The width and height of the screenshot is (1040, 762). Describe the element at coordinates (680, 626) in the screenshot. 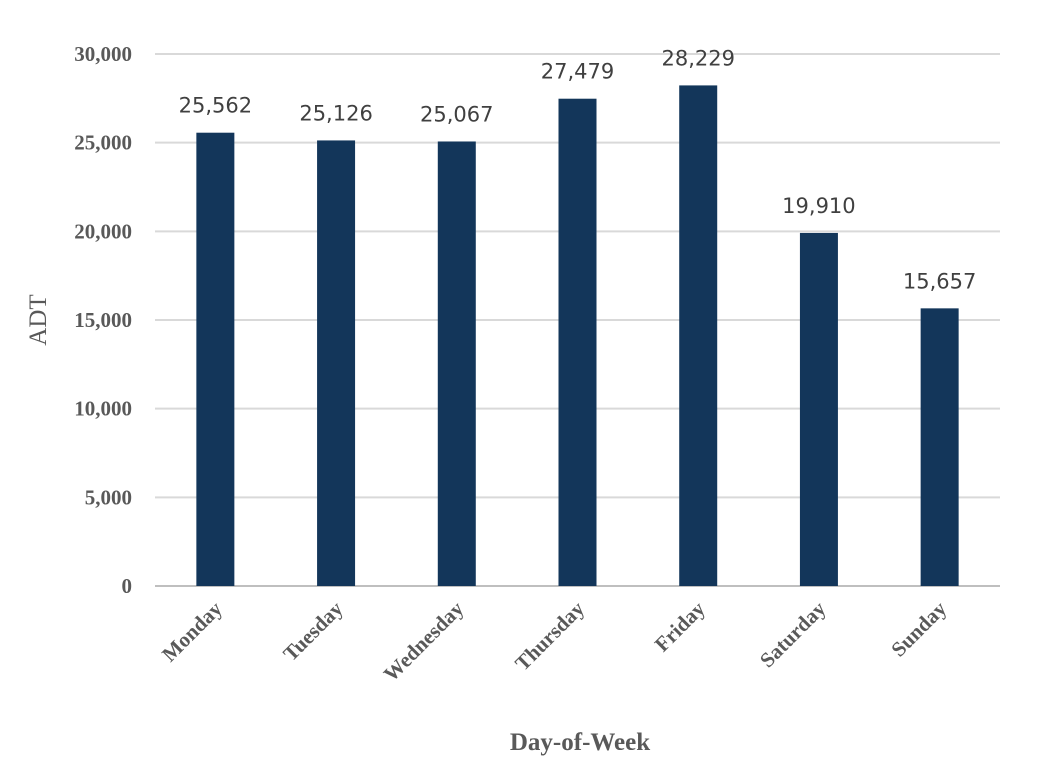

I see `x-tick-label: Friday` at that location.